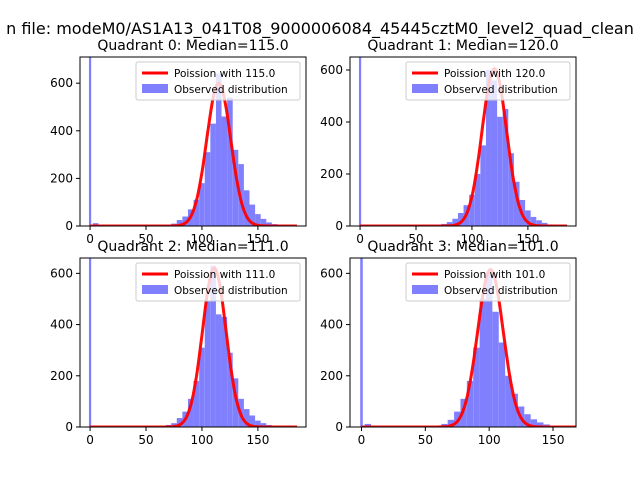 This screenshot has width=640, height=480. Describe the element at coordinates (224, 275) in the screenshot. I see `legend-poisson-label: Poission with 111.0` at that location.